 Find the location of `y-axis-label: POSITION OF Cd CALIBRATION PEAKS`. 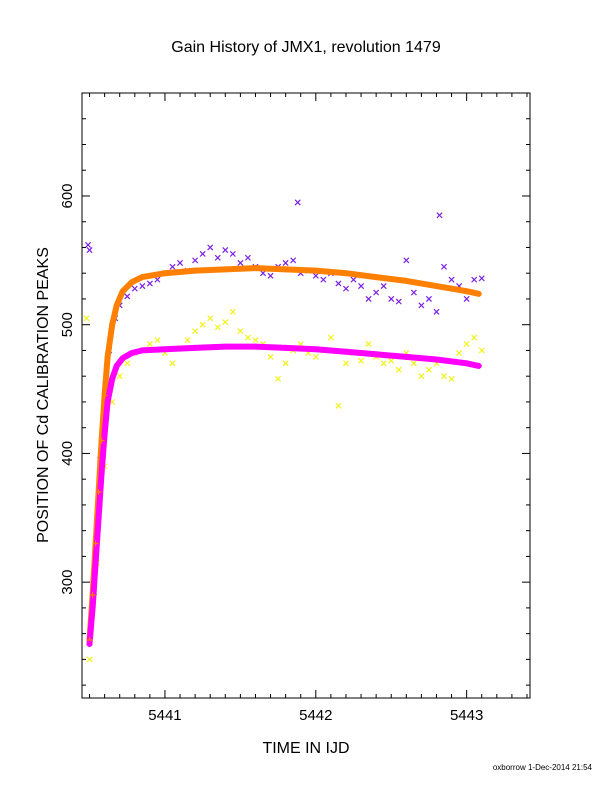

y-axis-label: POSITION OF Cd CALIBRATION PEAKS is located at coordinates (43, 395).